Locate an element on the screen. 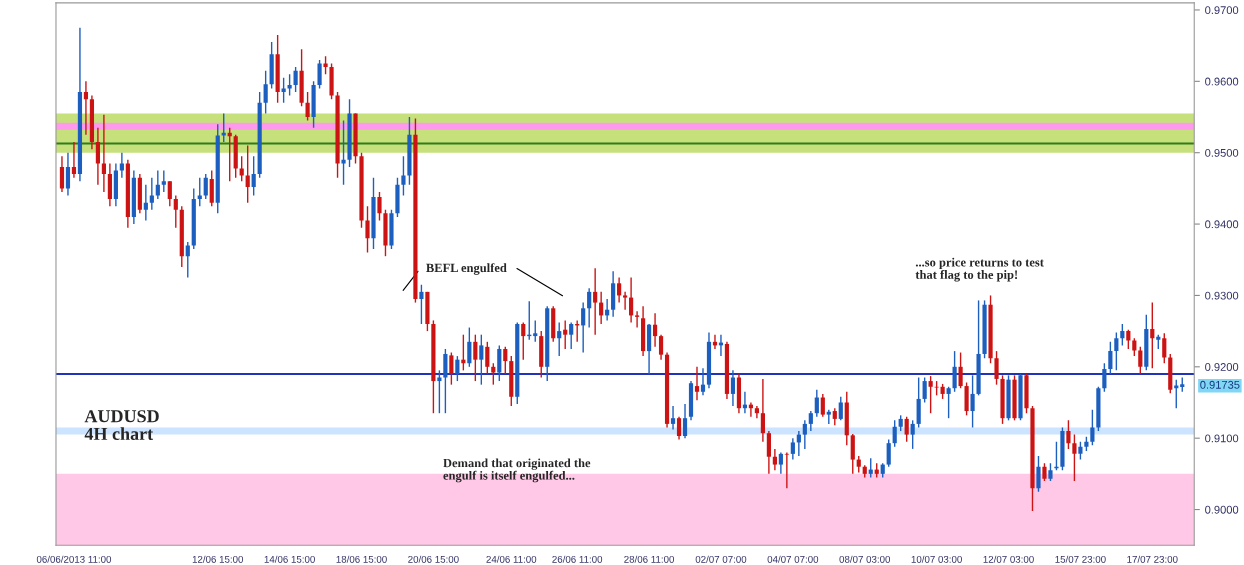 Image resolution: width=1244 pixels, height=565 pixels. y-tick-label: 0.9700 is located at coordinates (1222, 10).